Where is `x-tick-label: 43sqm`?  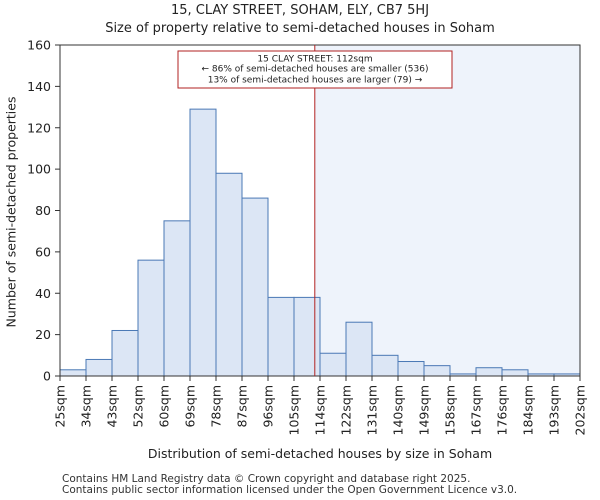 x-tick-label: 43sqm is located at coordinates (112, 406).